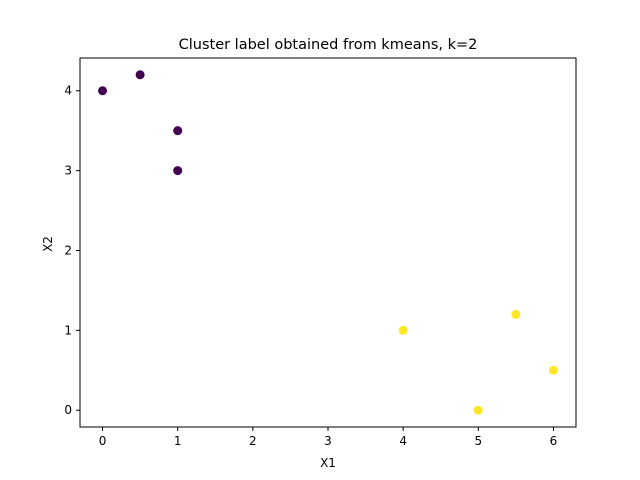  What do you see at coordinates (478, 441) in the screenshot?
I see `x-tick-label: 5` at bounding box center [478, 441].